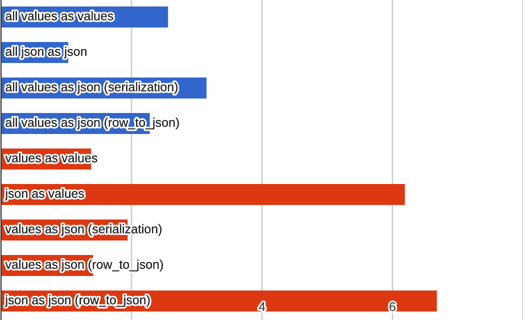  Describe the element at coordinates (203, 194) in the screenshot. I see `bar` at that location.